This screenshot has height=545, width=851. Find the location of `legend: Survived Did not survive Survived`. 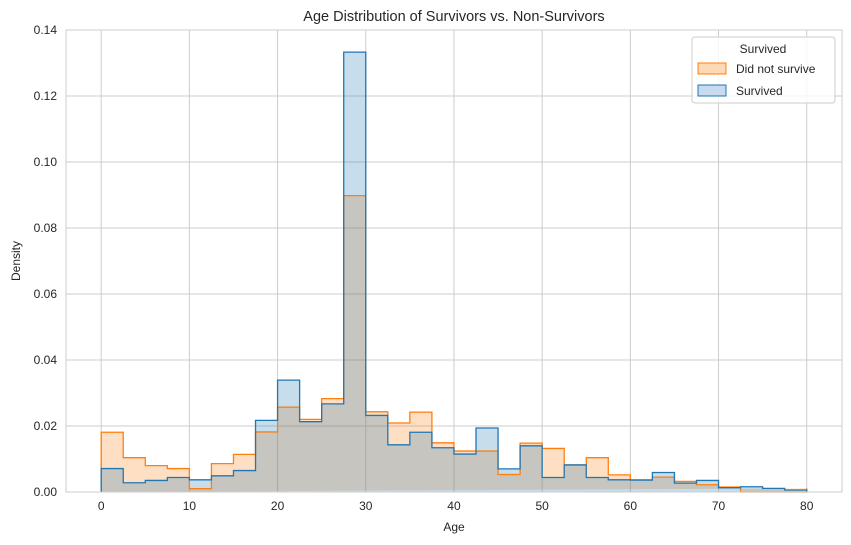

legend: Survived Did not survive Survived is located at coordinates (763, 70).